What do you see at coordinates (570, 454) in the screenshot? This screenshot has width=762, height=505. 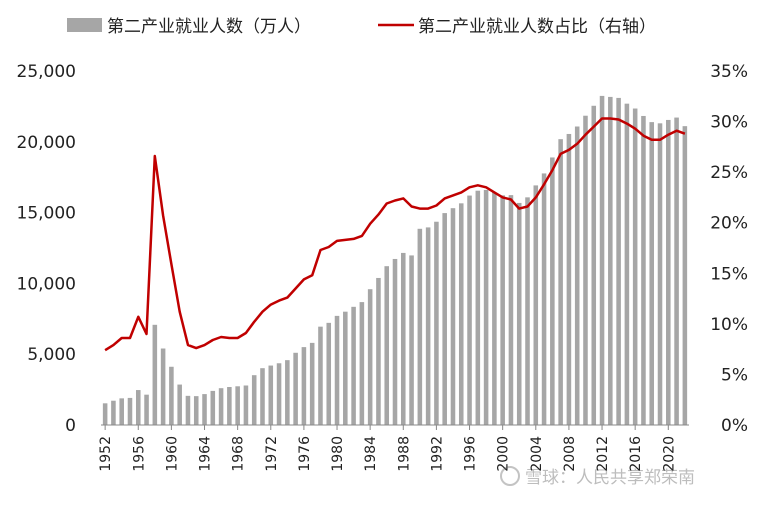 I see `x-tick-label: 2008` at bounding box center [570, 454].